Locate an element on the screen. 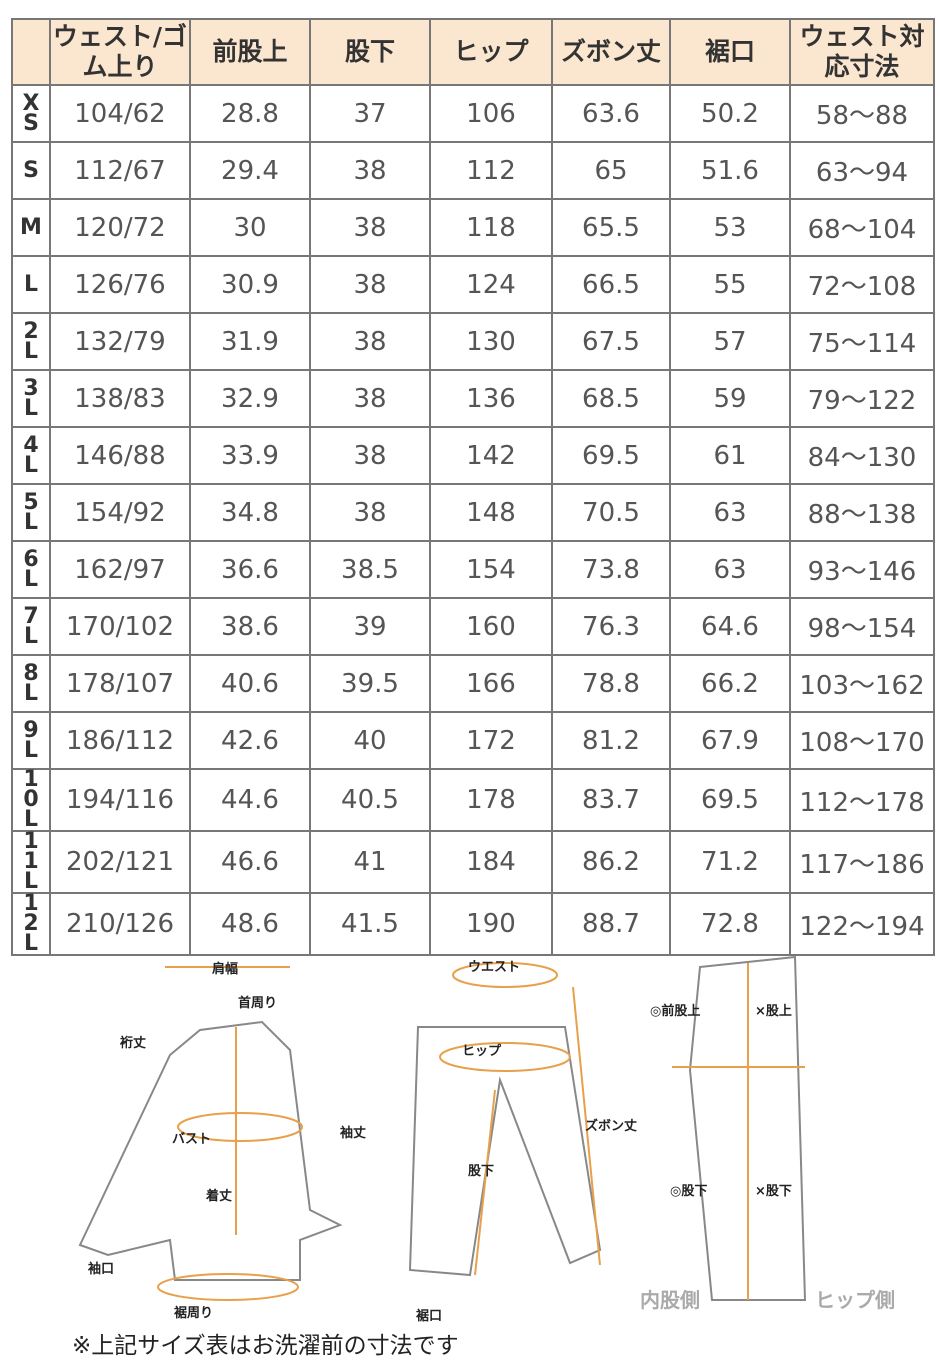 The height and width of the screenshot is (1360, 940). size-note: ※上記サイズ表はお洗濯前の寸法です is located at coordinates (265, 1346).